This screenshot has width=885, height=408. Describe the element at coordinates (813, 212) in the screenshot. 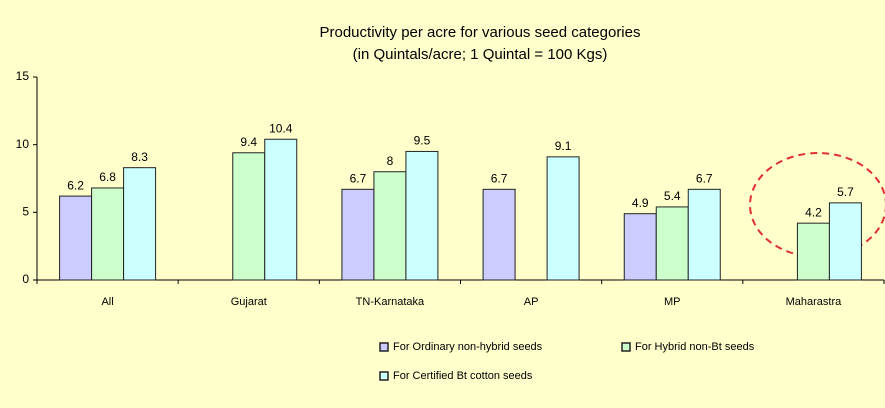

I see `value-label: 4.2` at that location.